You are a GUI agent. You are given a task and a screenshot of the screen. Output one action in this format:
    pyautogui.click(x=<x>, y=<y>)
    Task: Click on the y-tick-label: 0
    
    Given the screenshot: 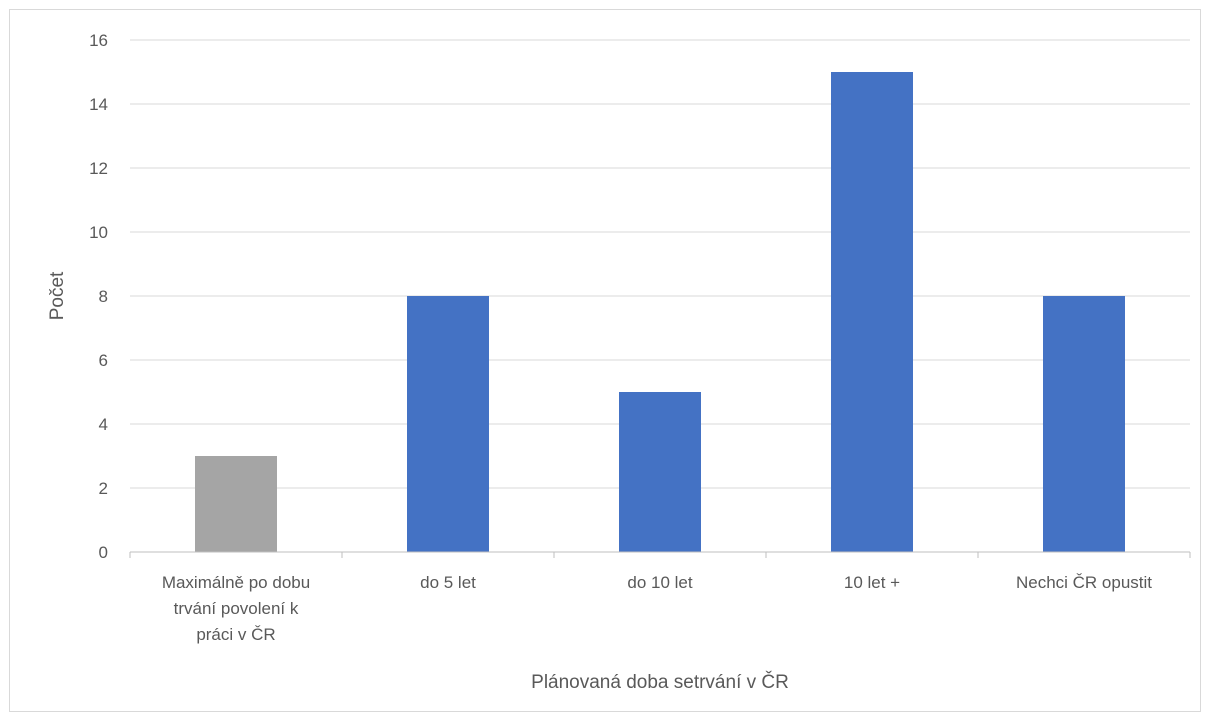 What is the action you would take?
    pyautogui.click(x=103, y=552)
    